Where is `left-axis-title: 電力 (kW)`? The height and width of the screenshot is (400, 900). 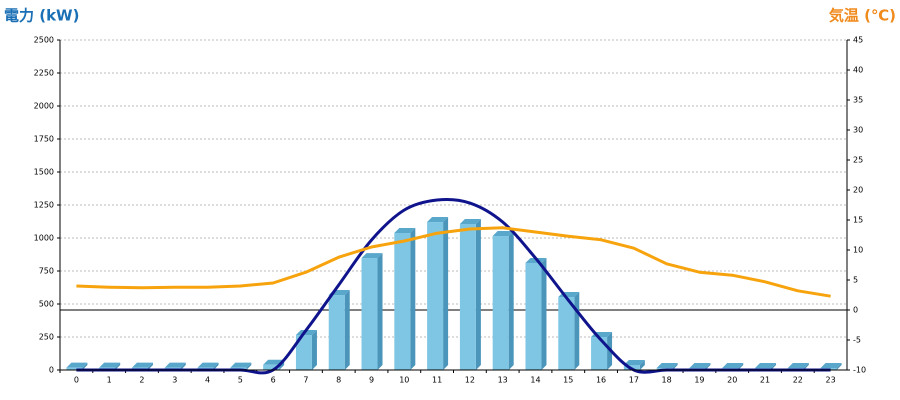 left-axis-title: 電力 (kW) is located at coordinates (41, 16).